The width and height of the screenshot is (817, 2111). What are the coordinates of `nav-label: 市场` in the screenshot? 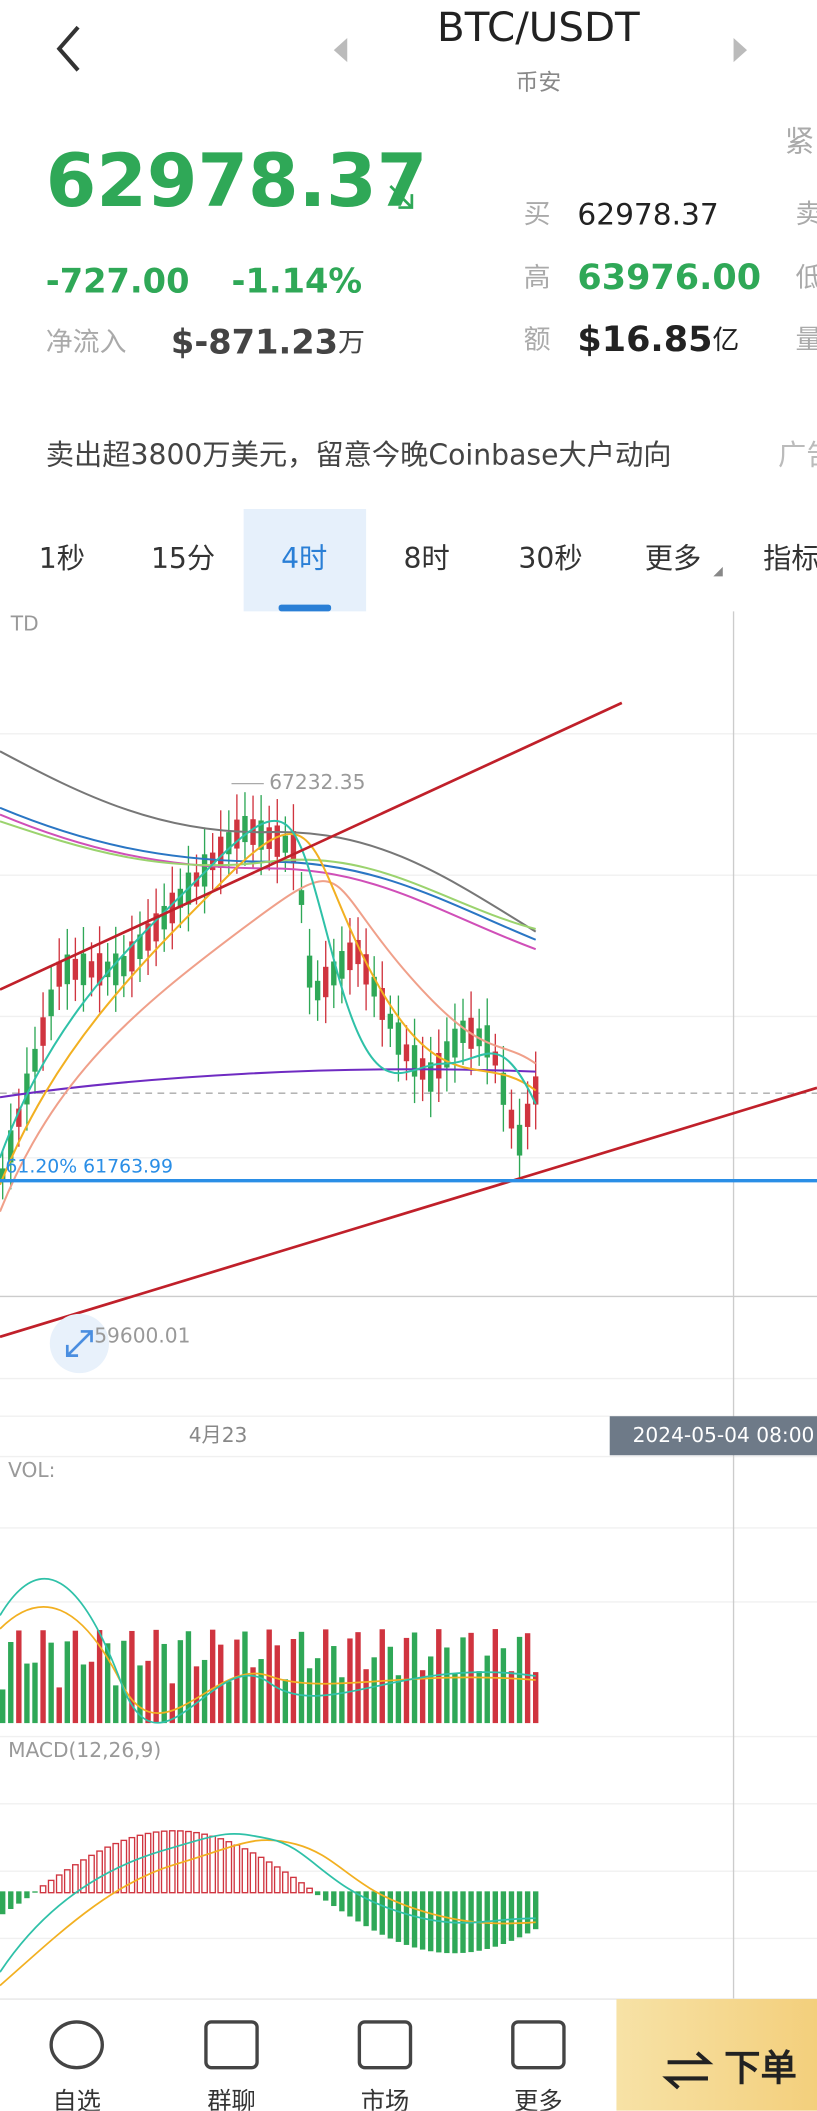 It's located at (385, 2099).